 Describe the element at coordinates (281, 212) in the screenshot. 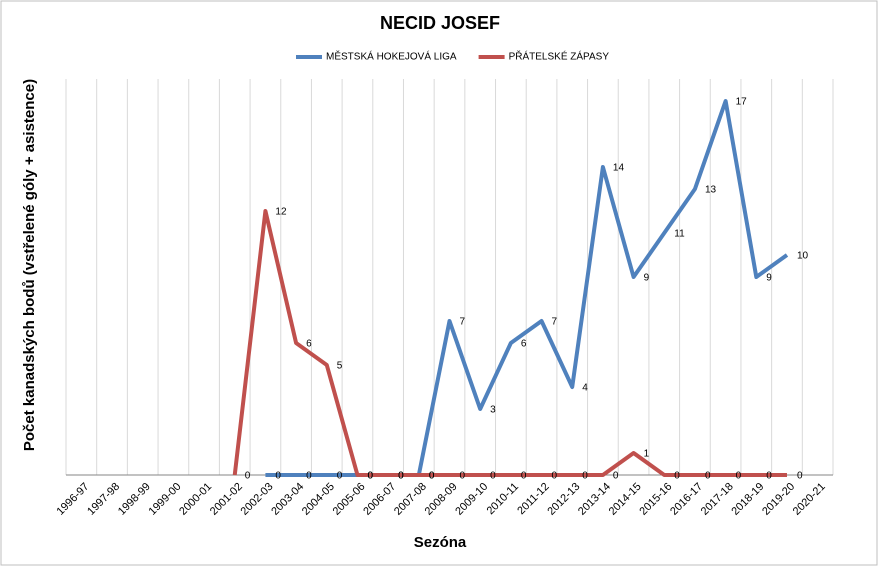

I see `data-label: 12` at that location.